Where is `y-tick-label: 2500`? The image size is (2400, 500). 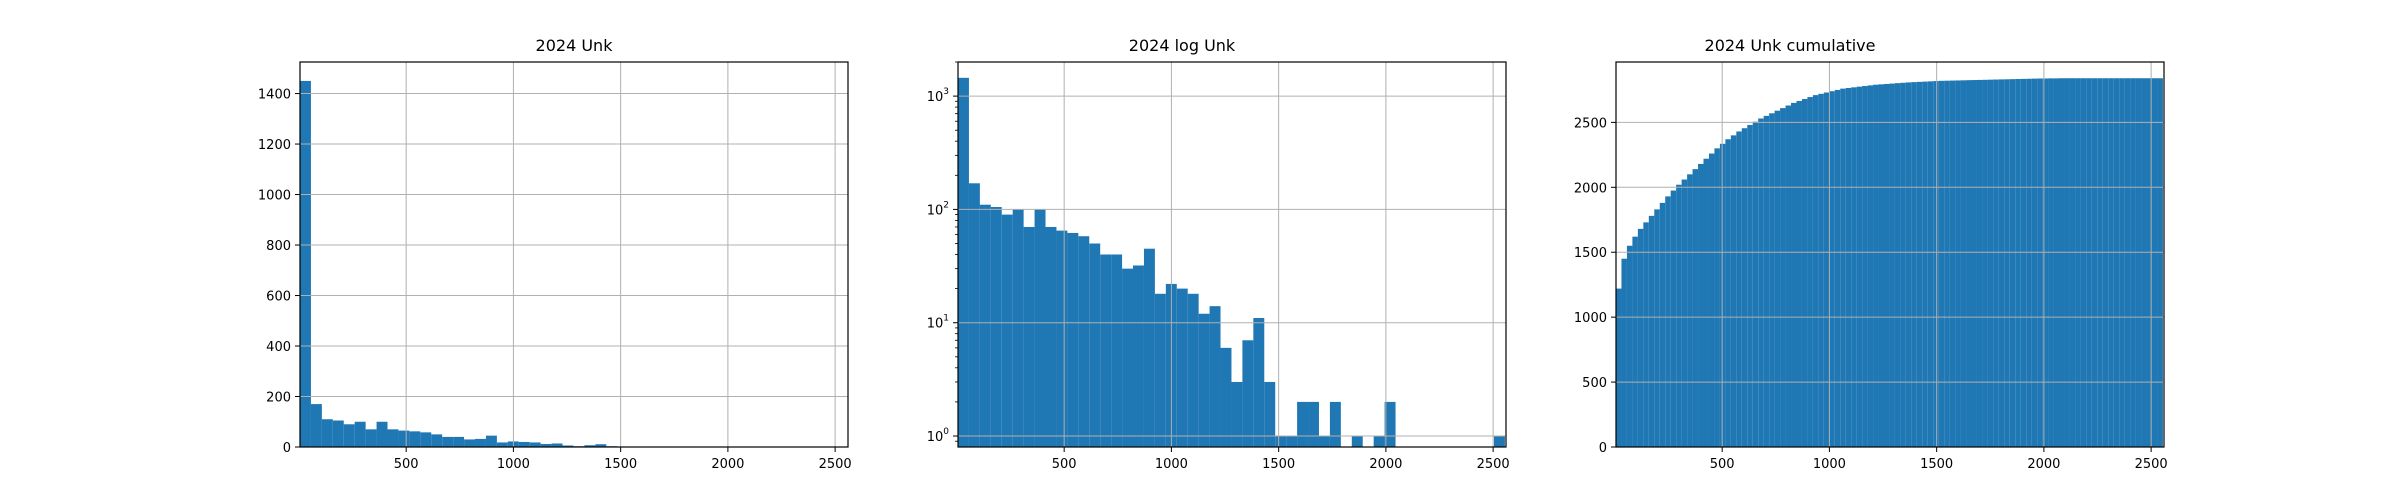
y-tick-label: 2500 is located at coordinates (1590, 123).